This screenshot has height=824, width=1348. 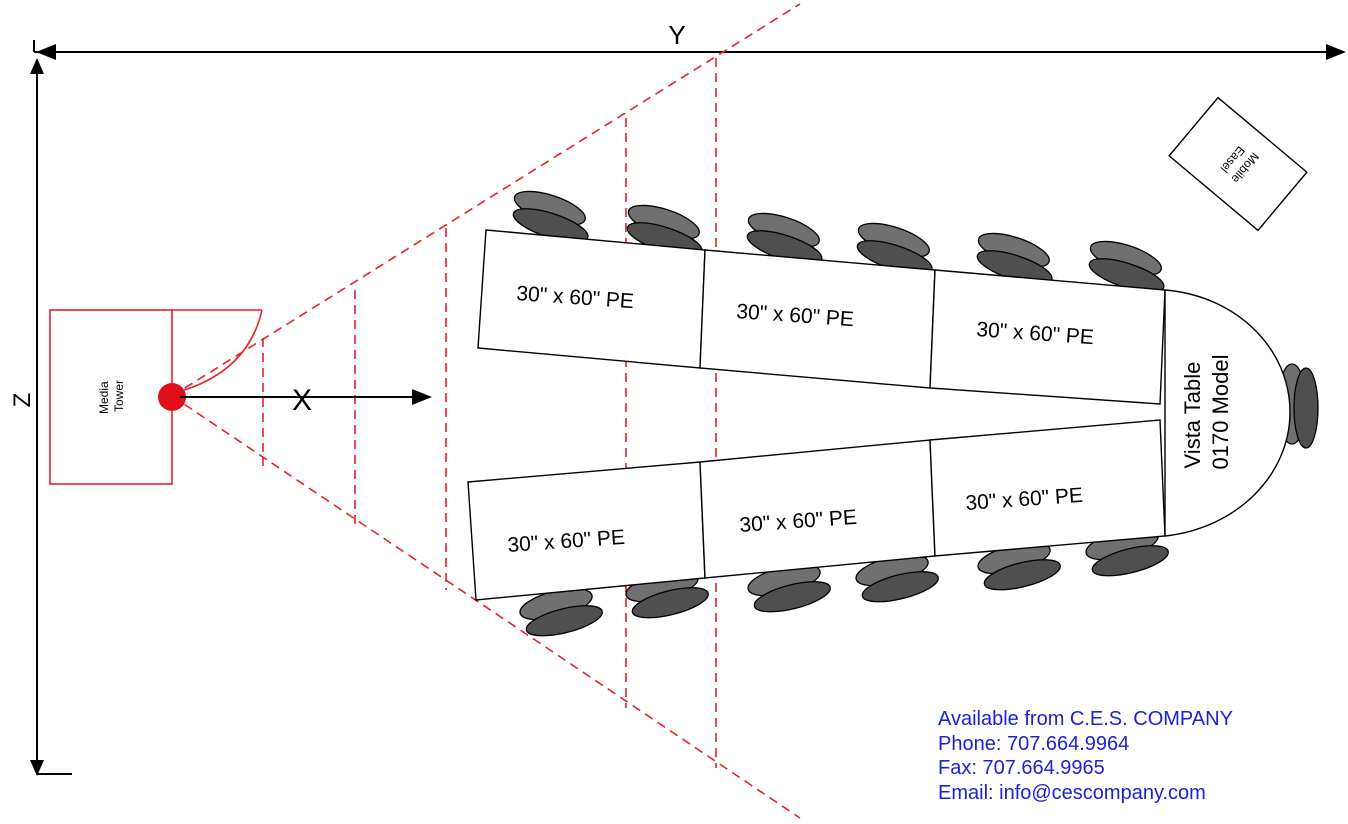 I want to click on media-tower: Media Tower, so click(x=156, y=397).